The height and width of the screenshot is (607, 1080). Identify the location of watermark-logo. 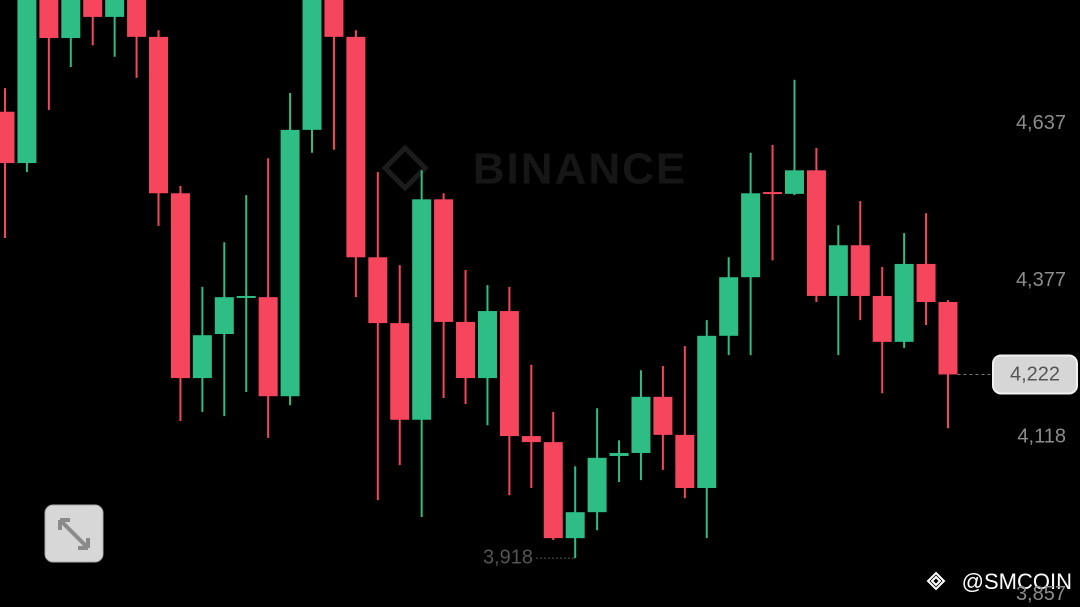
(405, 168).